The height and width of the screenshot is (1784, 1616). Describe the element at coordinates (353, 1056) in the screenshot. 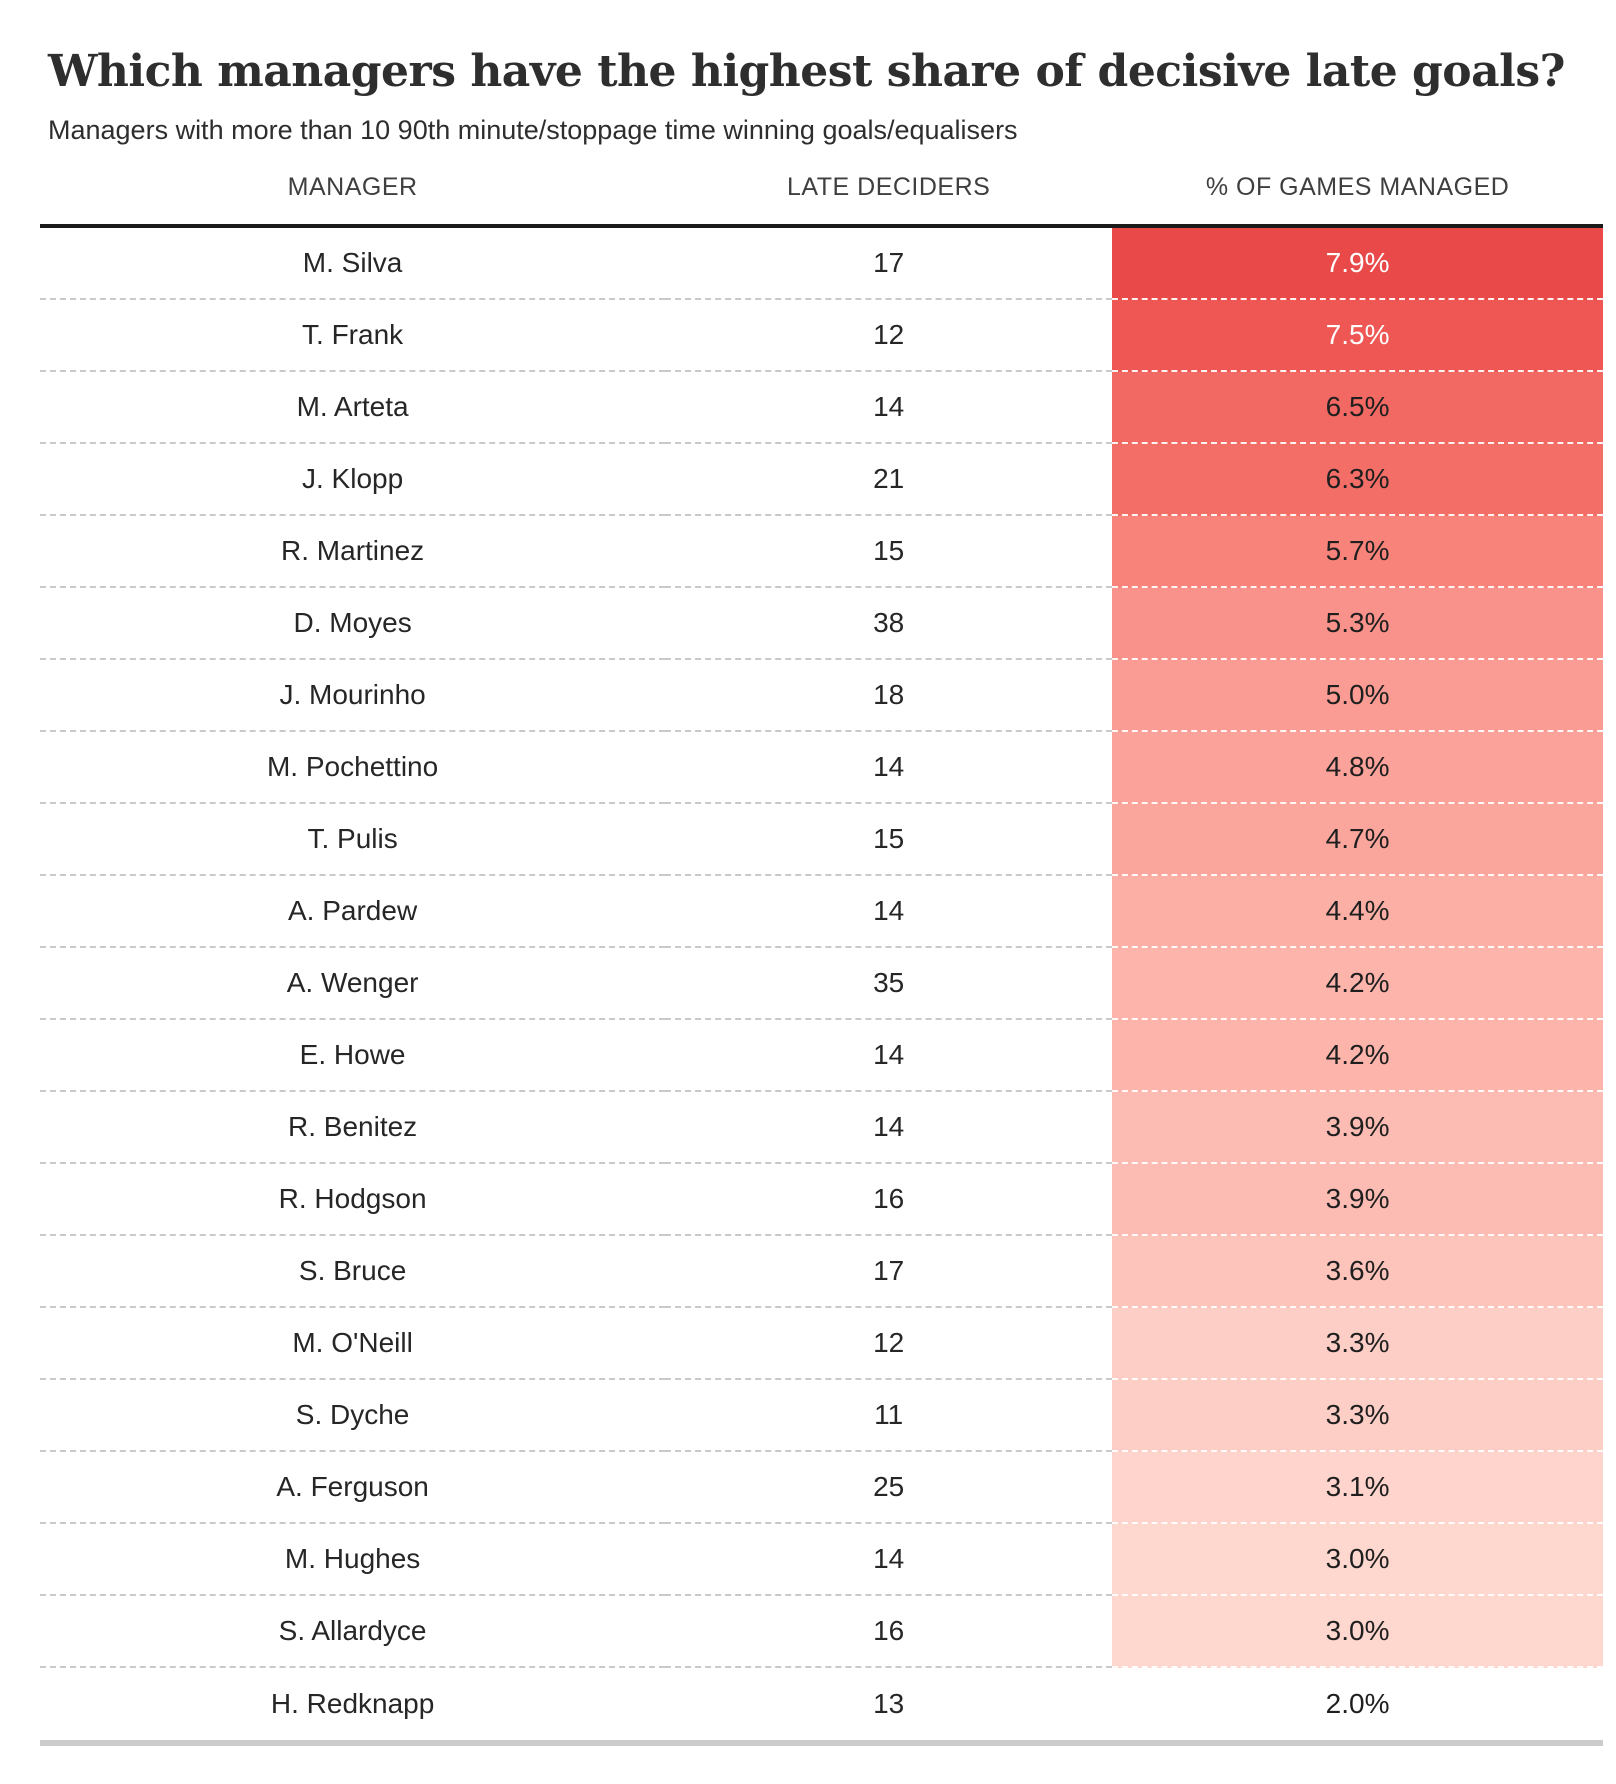

I see `manager-name: E. Howe` at that location.